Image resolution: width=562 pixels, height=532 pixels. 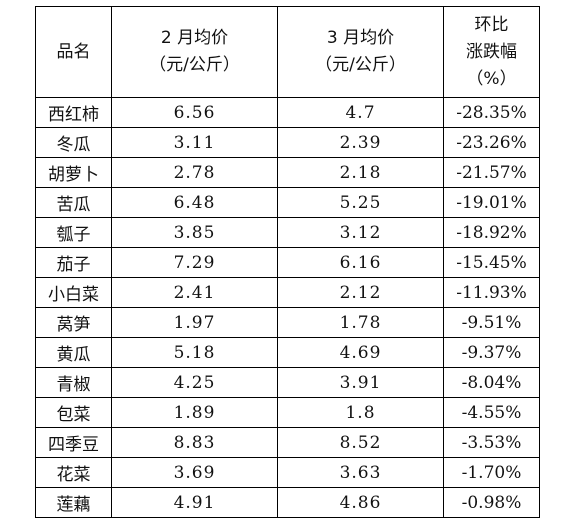 What do you see at coordinates (194, 442) in the screenshot?
I see `feb-price-cell: 8.83` at bounding box center [194, 442].